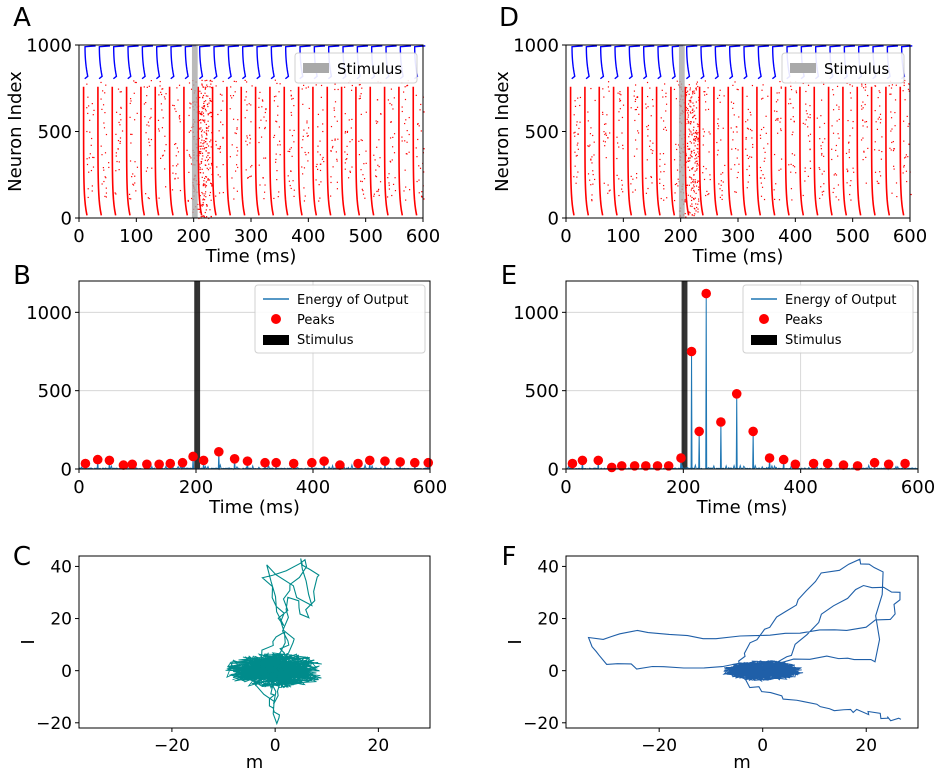 The height and width of the screenshot is (772, 935). What do you see at coordinates (763, 671) in the screenshot?
I see `trajectory-core` at bounding box center [763, 671].